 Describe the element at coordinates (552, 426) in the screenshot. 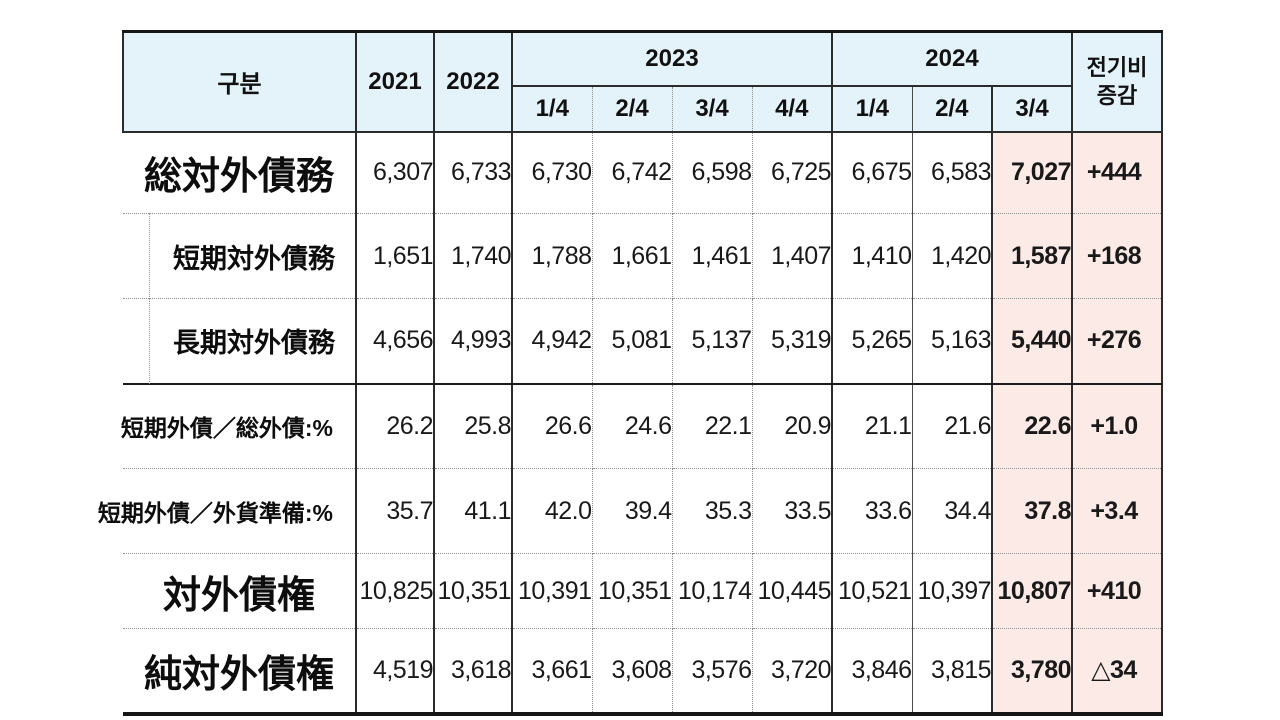

I see `cell-2023-1-4: 26.6` at that location.